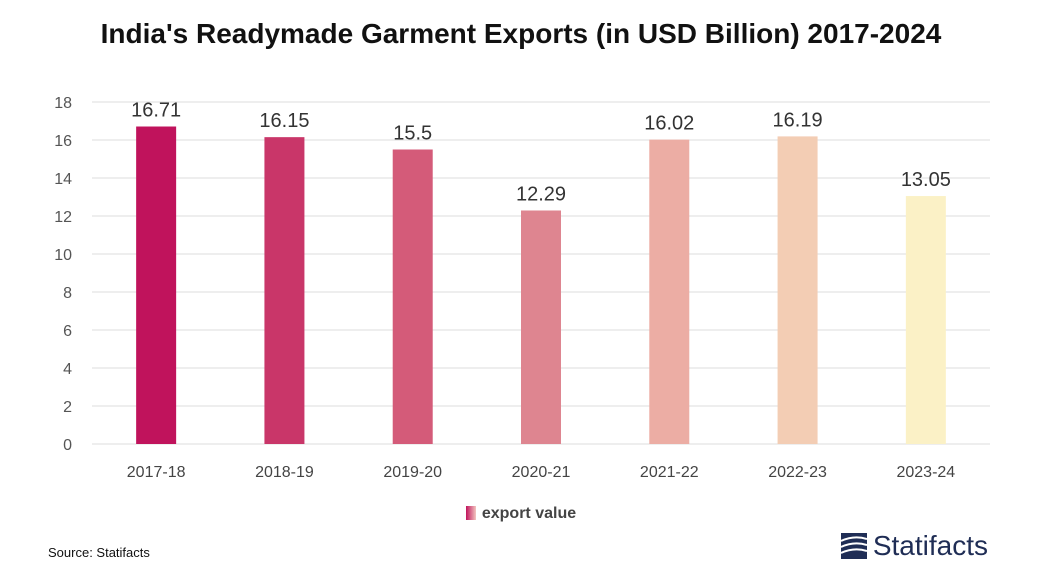  Describe the element at coordinates (669, 124) in the screenshot. I see `data-label: 16.02` at that location.